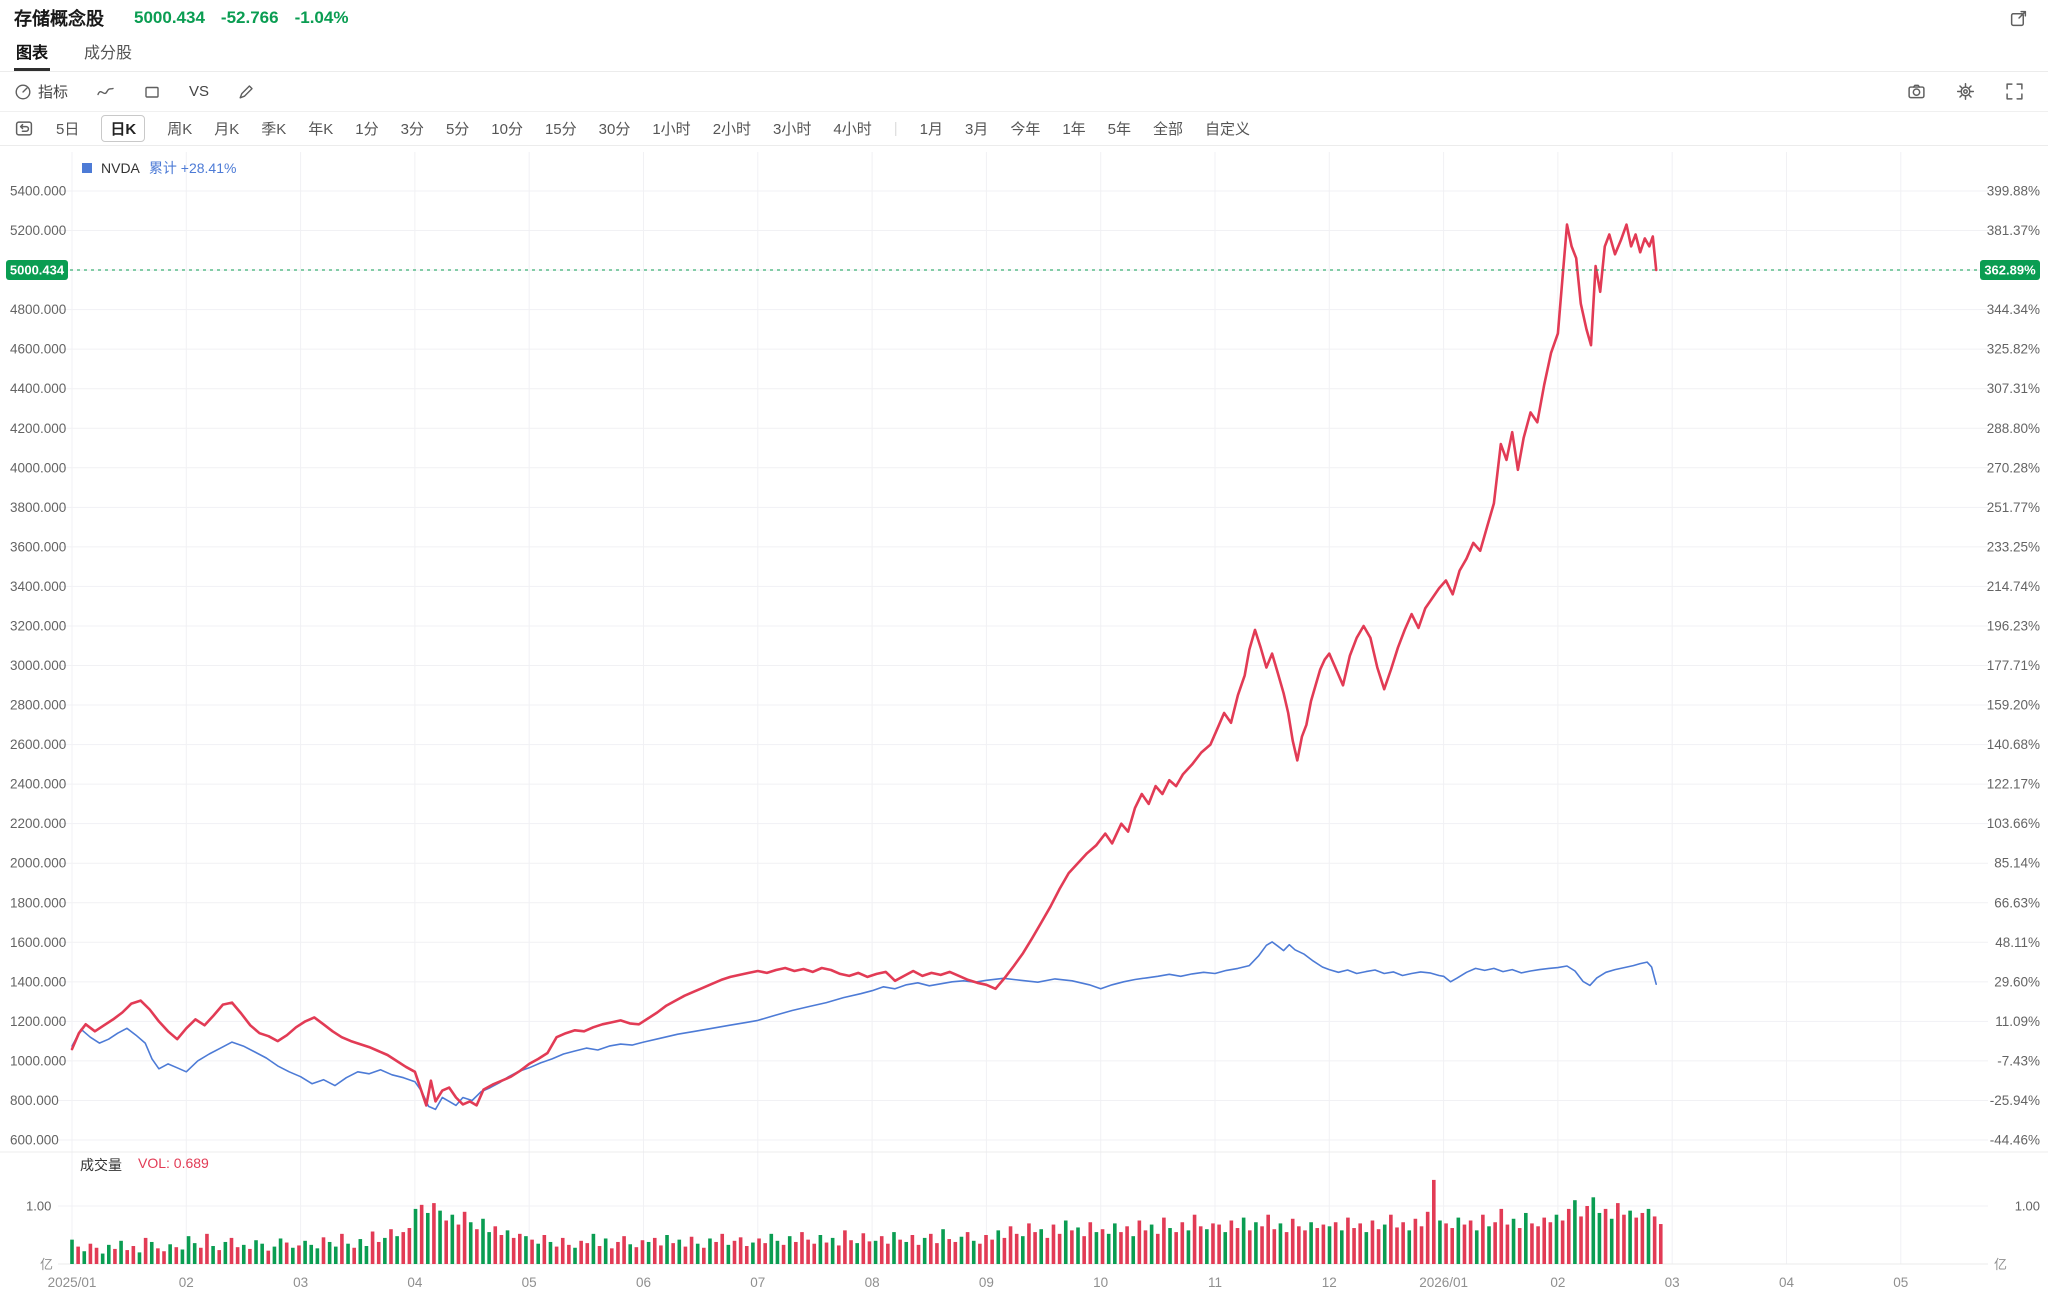  Describe the element at coordinates (2013, 705) in the screenshot. I see `svg-text: 159.20%` at that location.